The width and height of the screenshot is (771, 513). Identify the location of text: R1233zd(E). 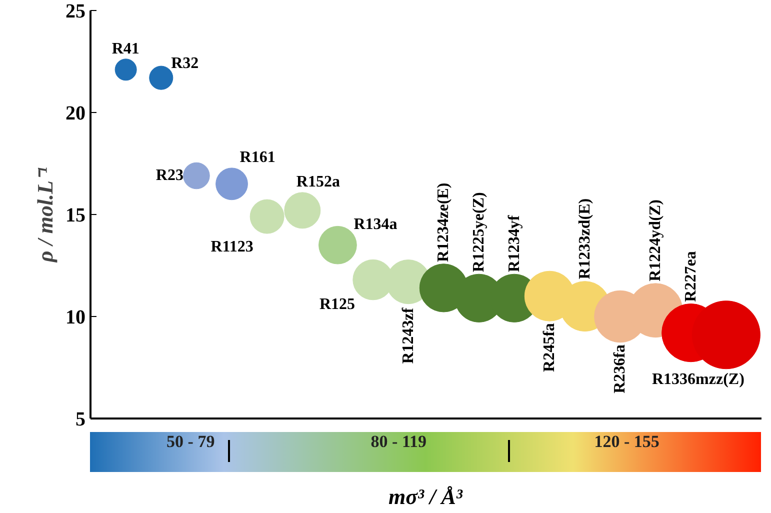
(585, 239).